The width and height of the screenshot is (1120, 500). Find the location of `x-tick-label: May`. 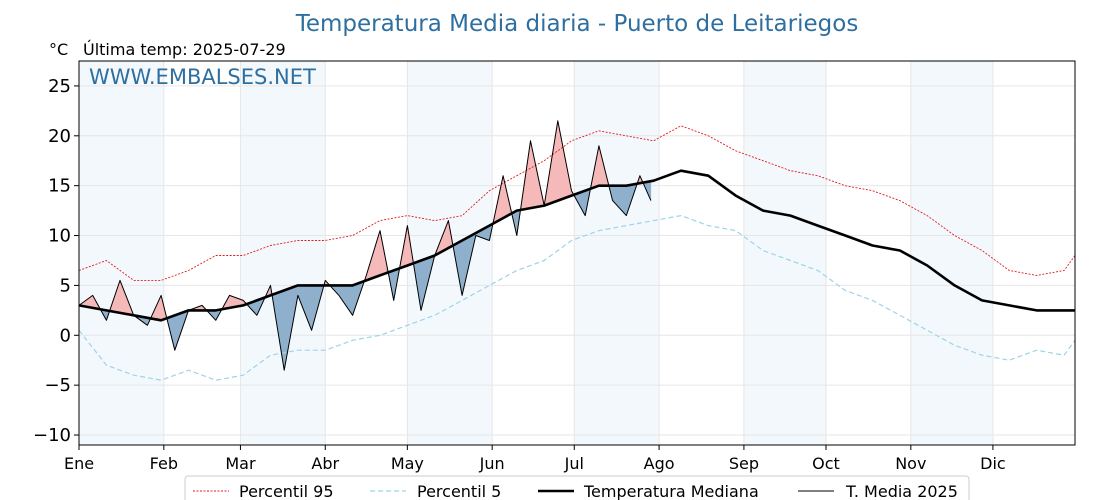

x-tick-label: May is located at coordinates (407, 463).